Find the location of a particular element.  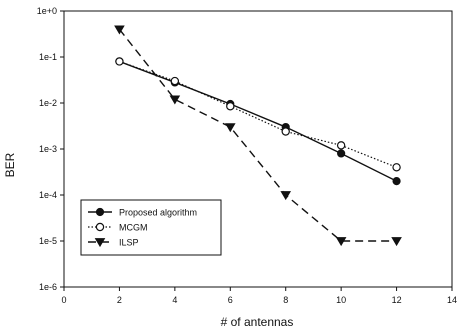

y-axis-label: BER is located at coordinates (10, 164).